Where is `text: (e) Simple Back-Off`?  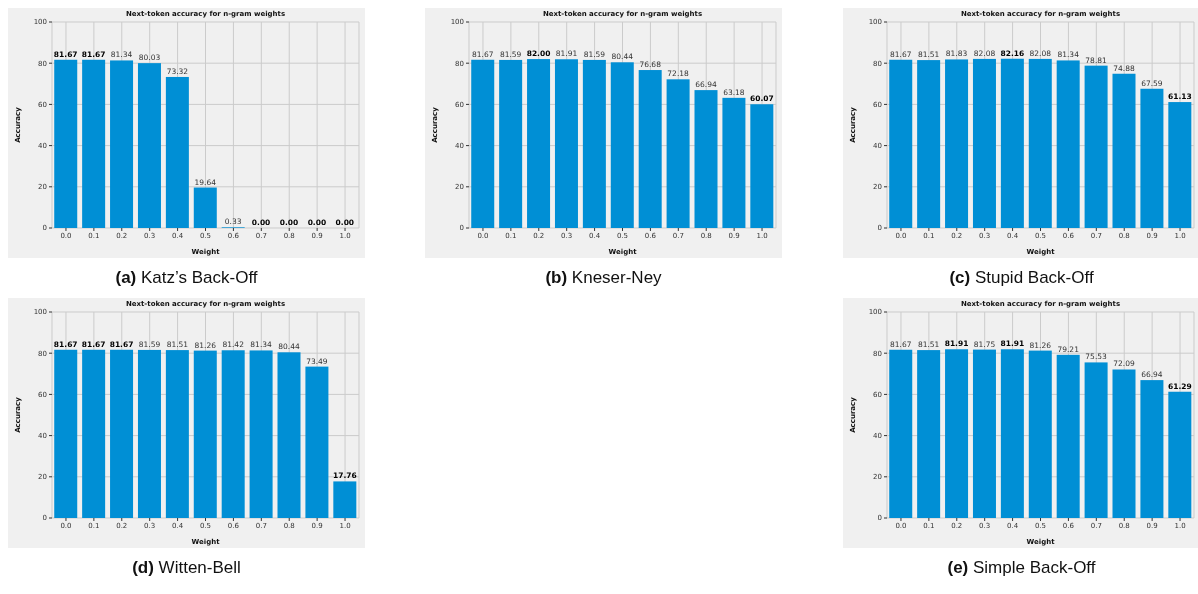
text: (e) Simple Back-Off is located at coordinates (1021, 568).